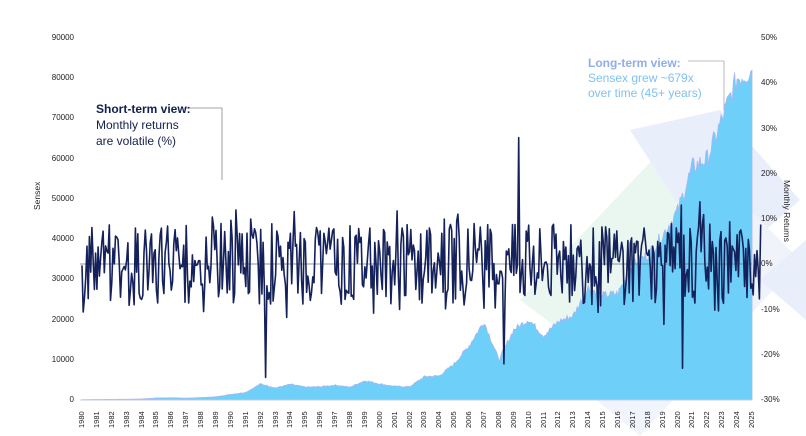 This screenshot has height=436, width=806. What do you see at coordinates (692, 419) in the screenshot?
I see `x-tick: 2021` at bounding box center [692, 419].